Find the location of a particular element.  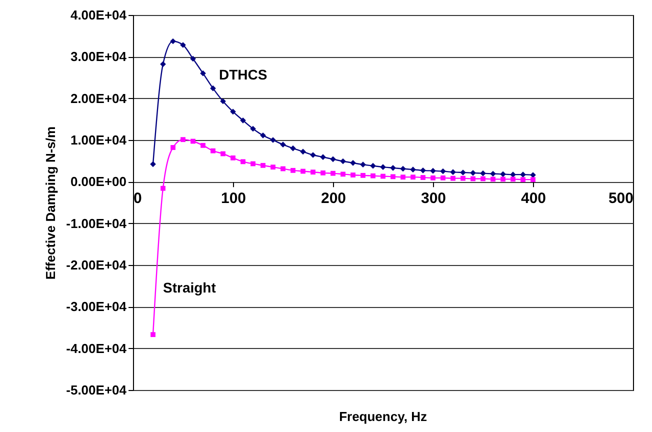

y-tick-label: 2.00E+04 is located at coordinates (99, 98).